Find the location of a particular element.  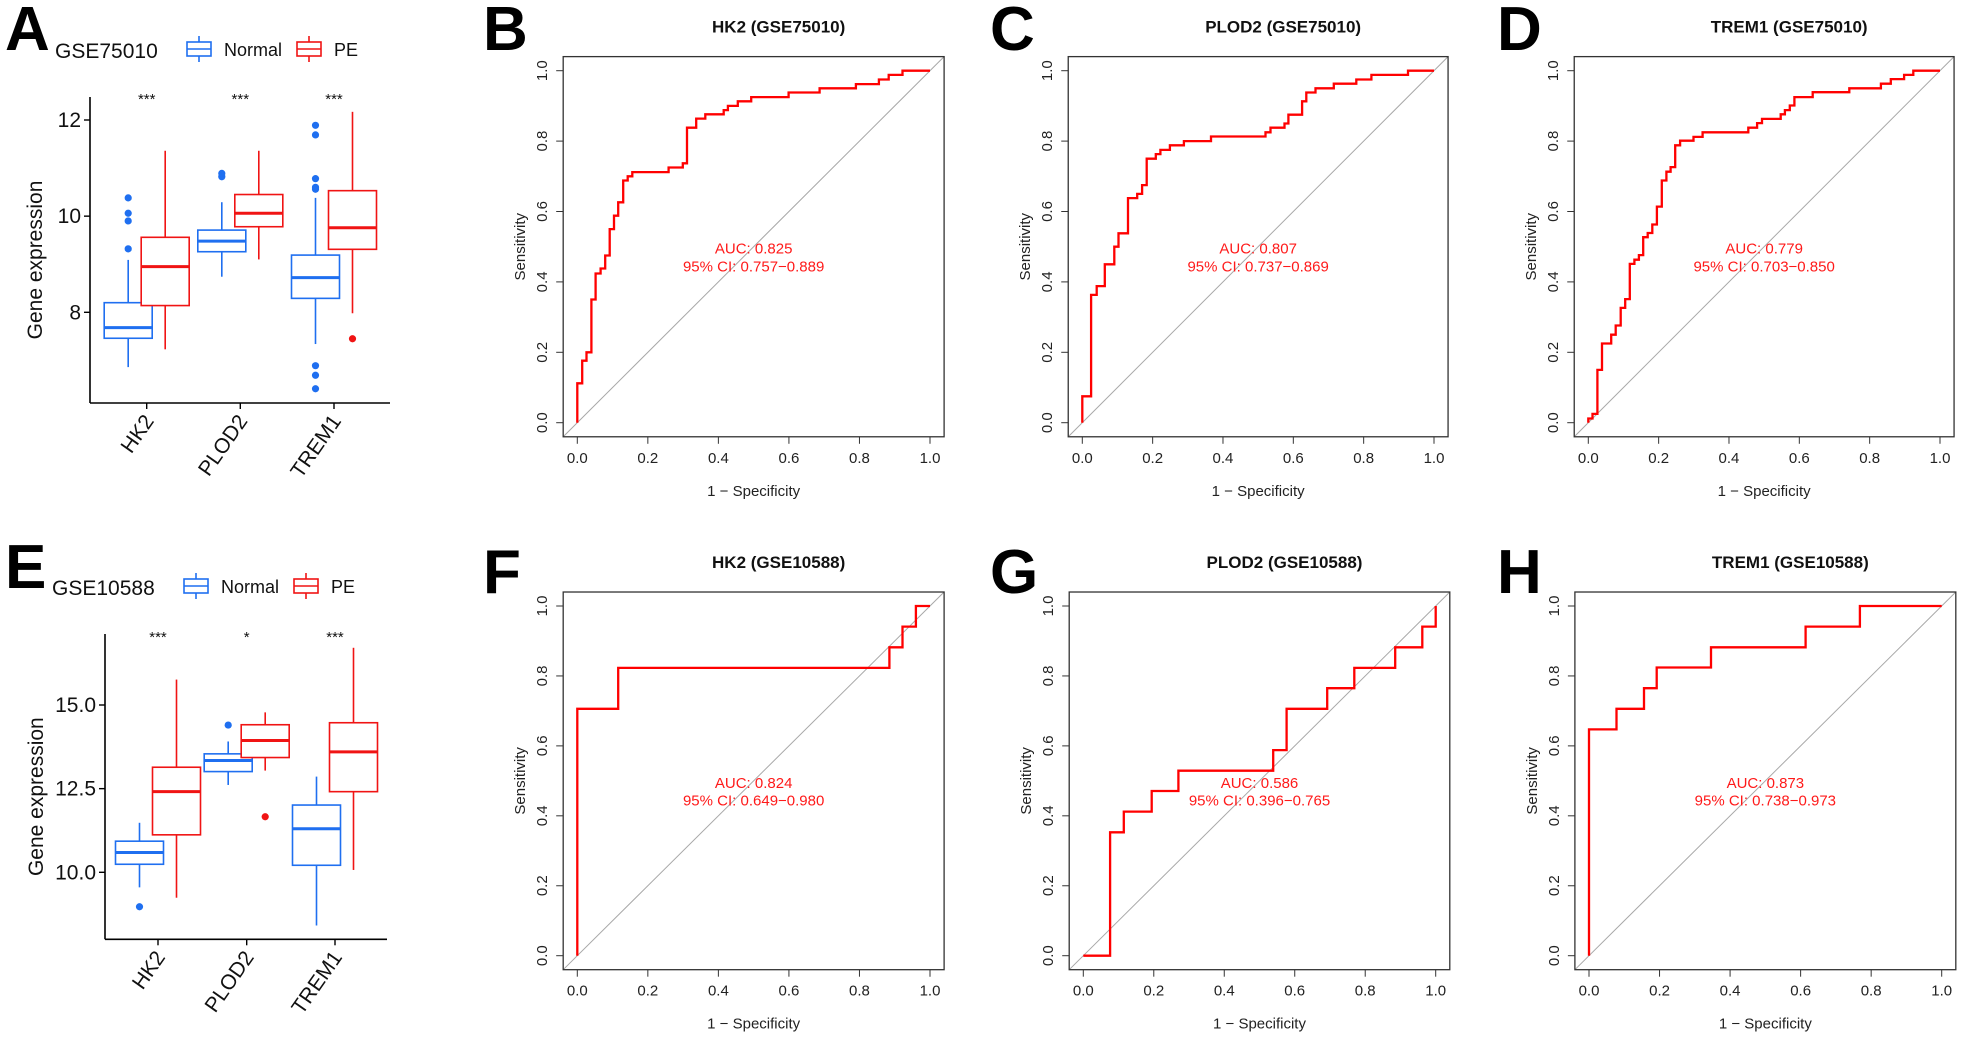

auc-label: AUC: 0.873 is located at coordinates (1766, 783).